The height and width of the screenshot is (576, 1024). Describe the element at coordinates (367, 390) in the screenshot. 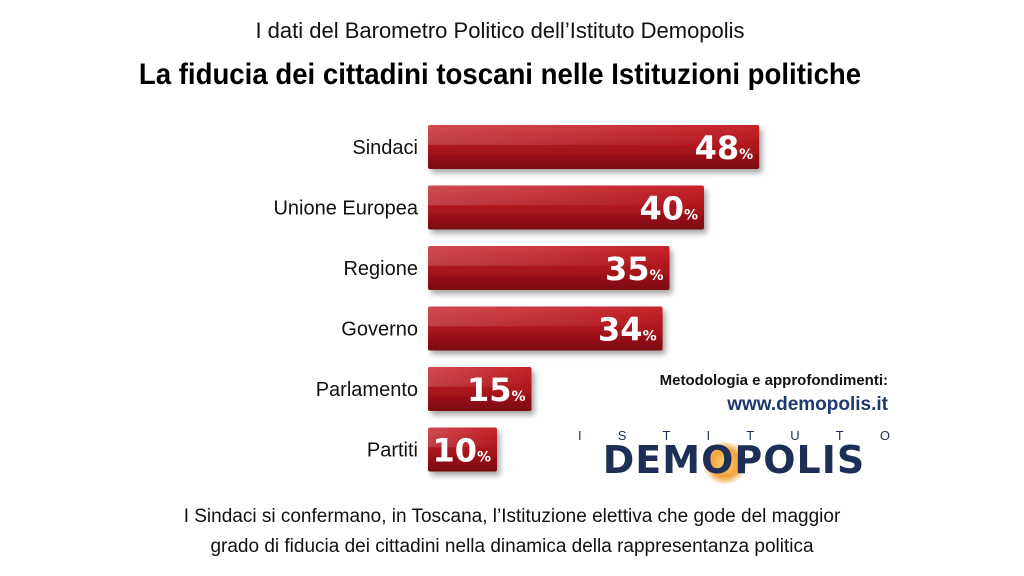

I see `category-label: Parlamento` at that location.